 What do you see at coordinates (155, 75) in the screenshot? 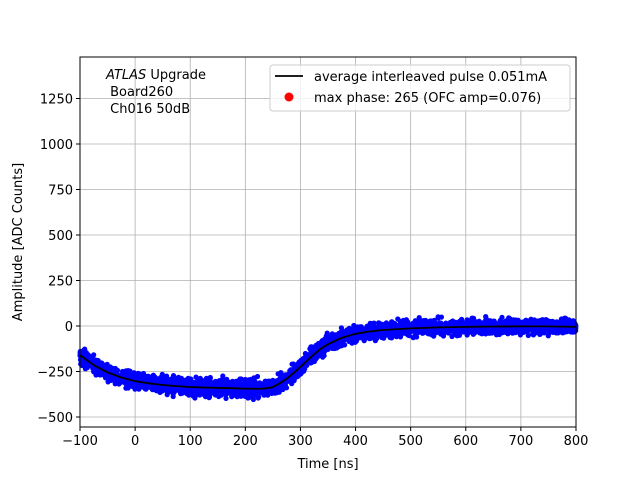
I see `svg-text: ATLAS Upgrade` at bounding box center [155, 75].